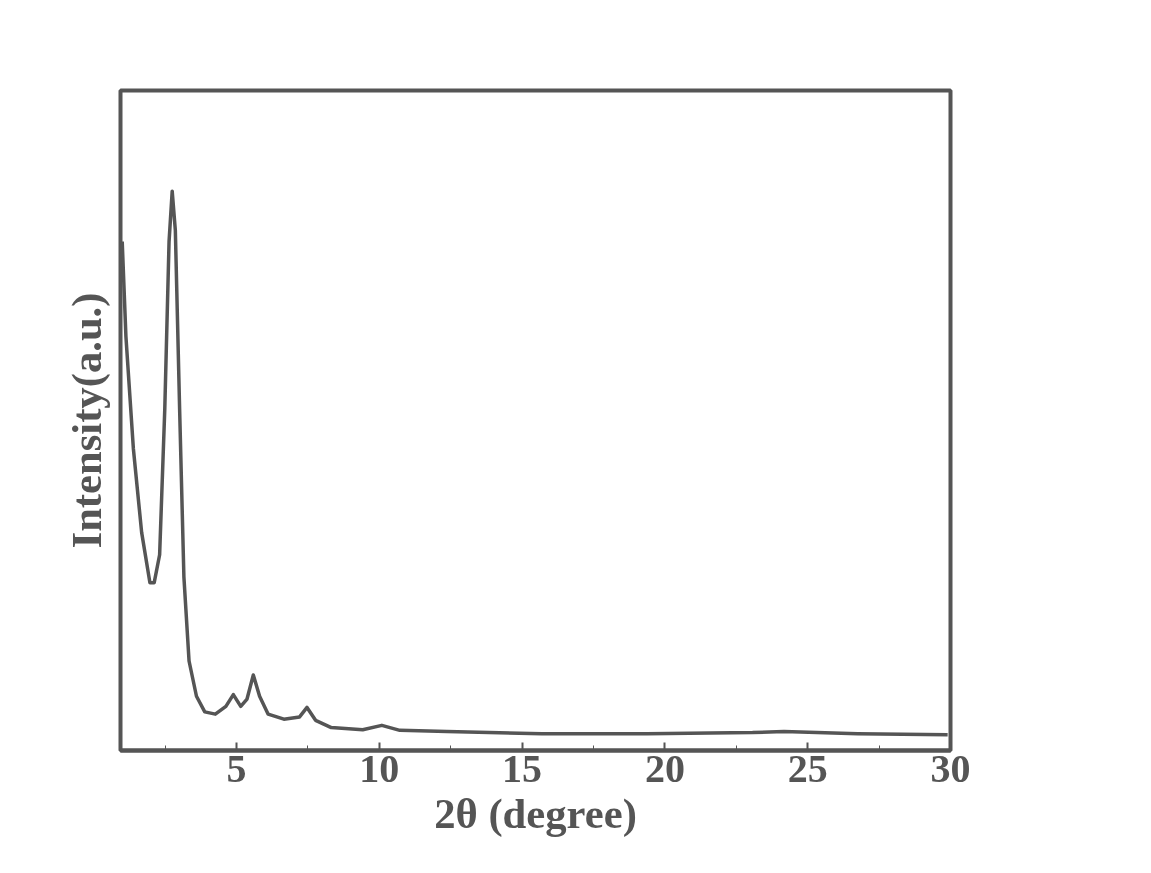 The image size is (1151, 873). What do you see at coordinates (236, 768) in the screenshot?
I see `x-tick-label: 5` at bounding box center [236, 768].